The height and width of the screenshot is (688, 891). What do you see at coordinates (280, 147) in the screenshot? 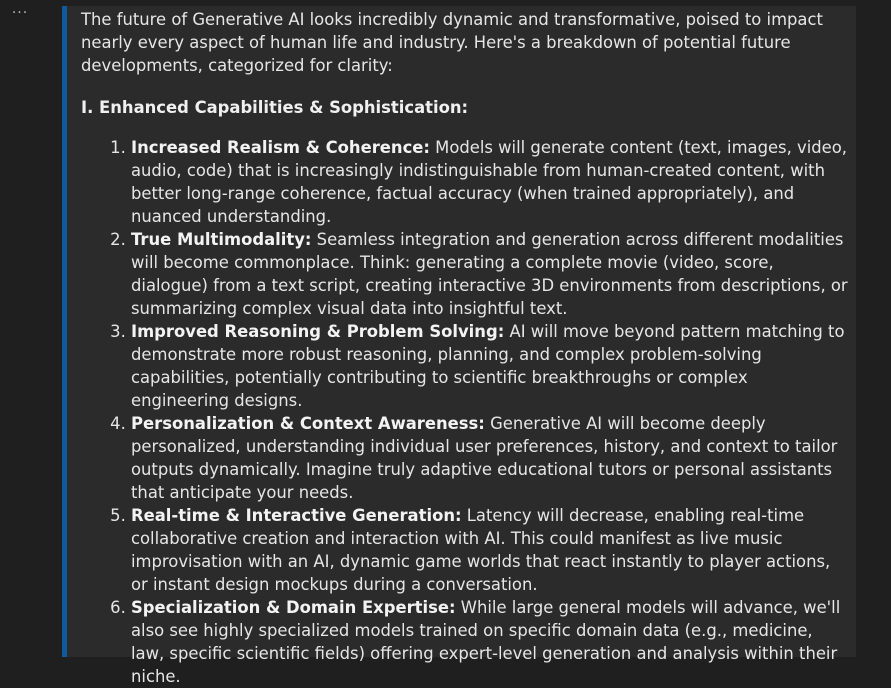
I see `list-item-title: Increased Realism & Coherence:` at bounding box center [280, 147].